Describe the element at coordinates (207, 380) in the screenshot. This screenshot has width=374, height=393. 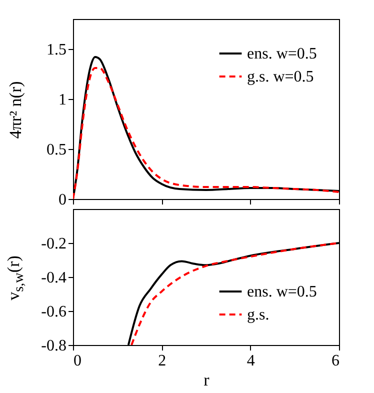
I see `x-axis-title: r` at that location.